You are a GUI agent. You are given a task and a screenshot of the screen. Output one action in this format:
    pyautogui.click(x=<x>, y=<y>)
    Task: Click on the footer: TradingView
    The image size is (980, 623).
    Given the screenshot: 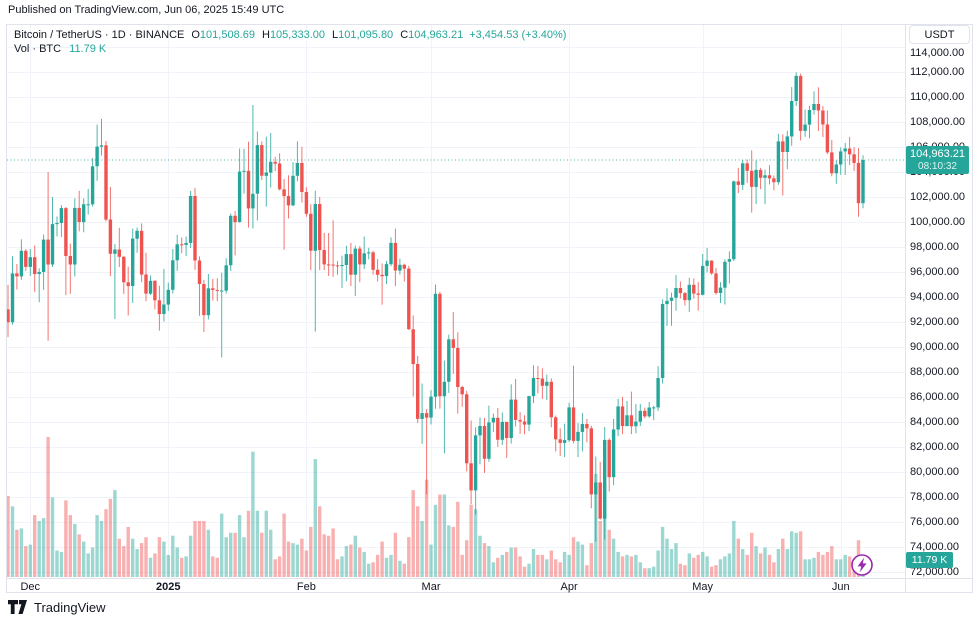 What is the action you would take?
    pyautogui.click(x=57, y=607)
    